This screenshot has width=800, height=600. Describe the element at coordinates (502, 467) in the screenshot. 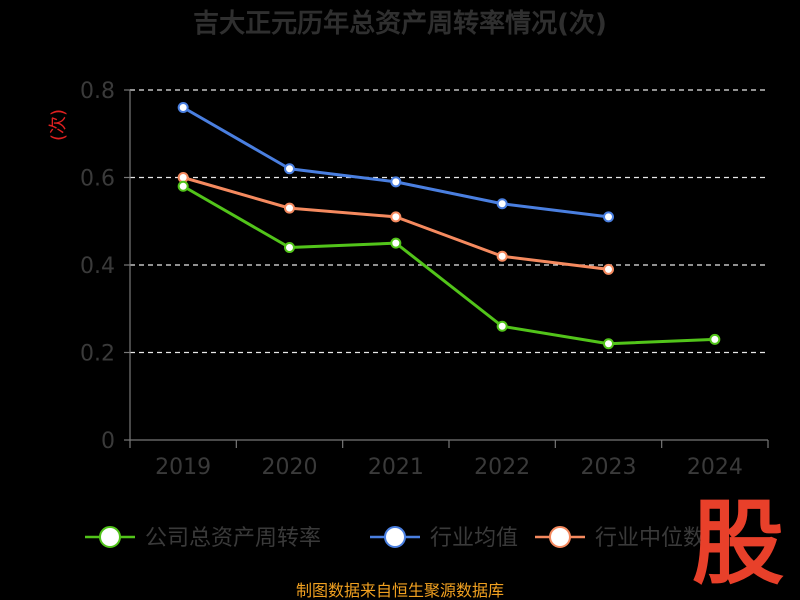

I see `x-tick-label: 2022` at that location.